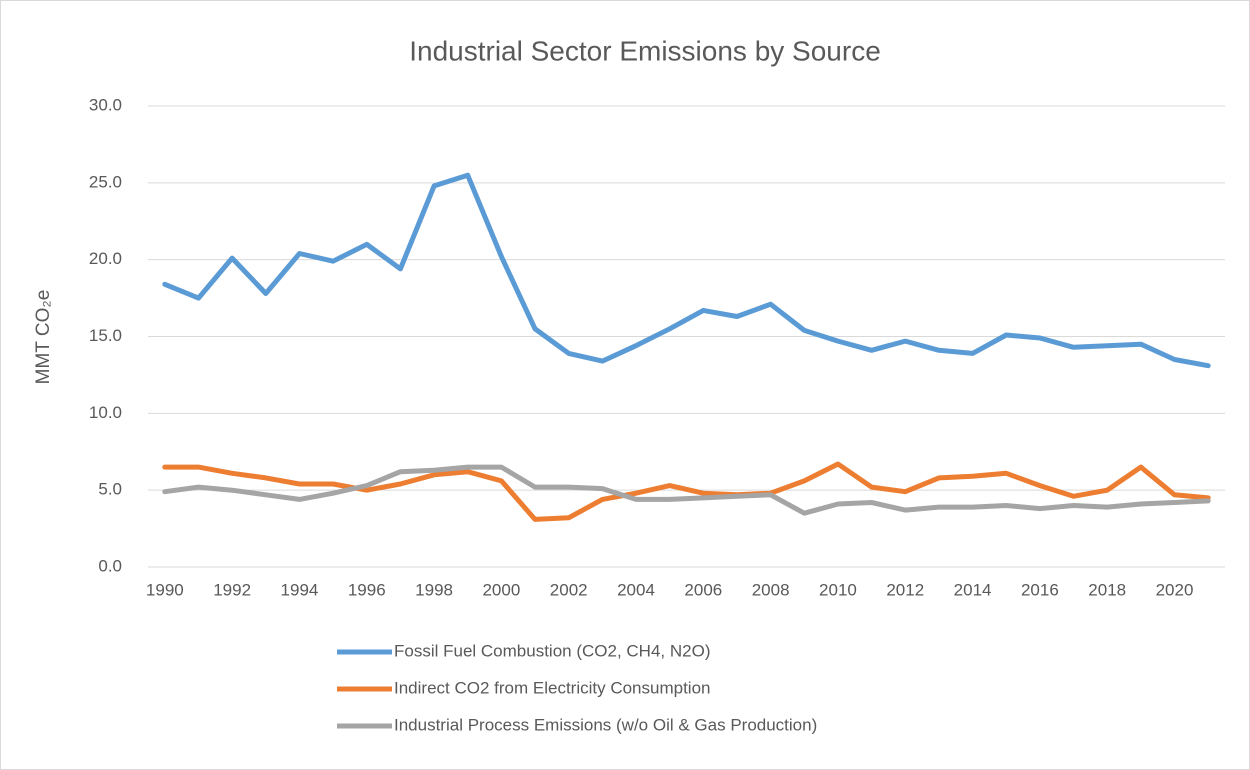  Describe the element at coordinates (110, 489) in the screenshot. I see `y-tick-label: 5.0` at that location.